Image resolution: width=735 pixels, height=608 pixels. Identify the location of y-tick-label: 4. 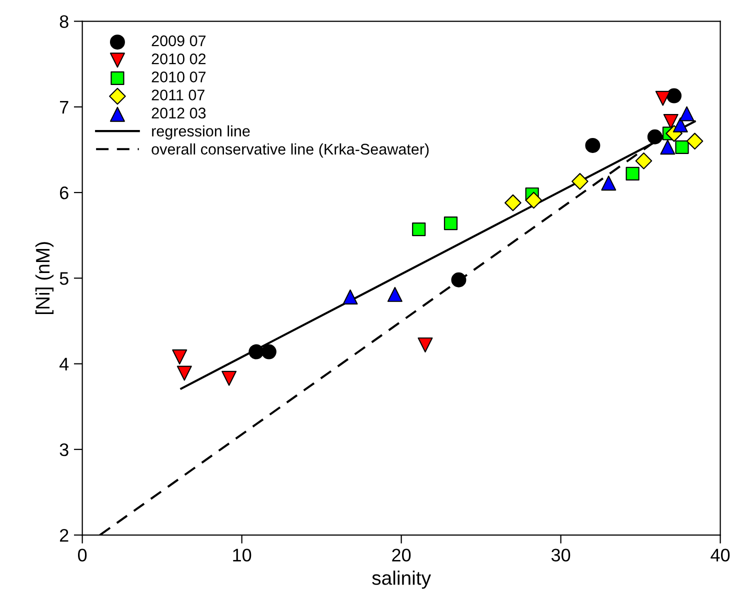
(64, 364).